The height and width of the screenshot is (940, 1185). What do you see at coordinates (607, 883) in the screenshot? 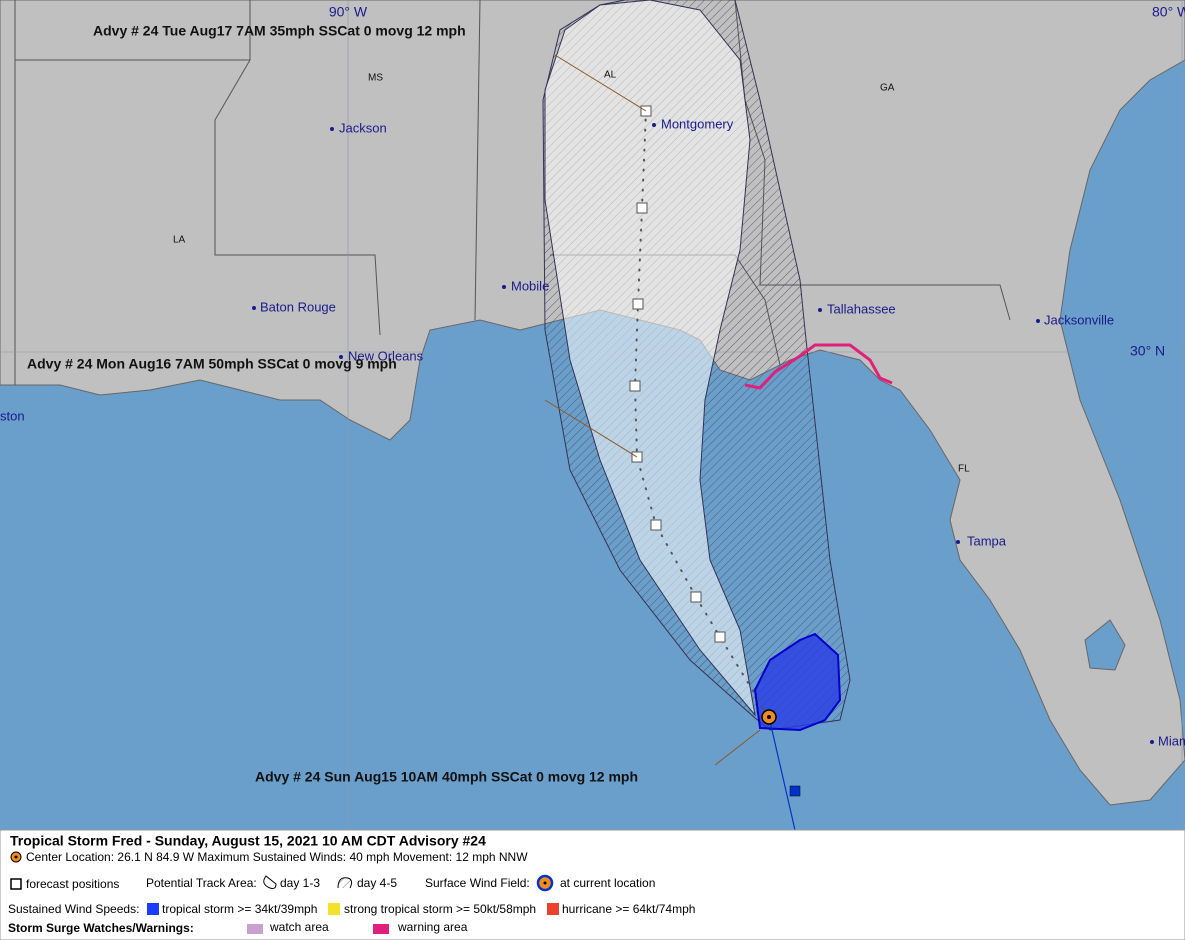
I see `legend-text: at current location` at bounding box center [607, 883].